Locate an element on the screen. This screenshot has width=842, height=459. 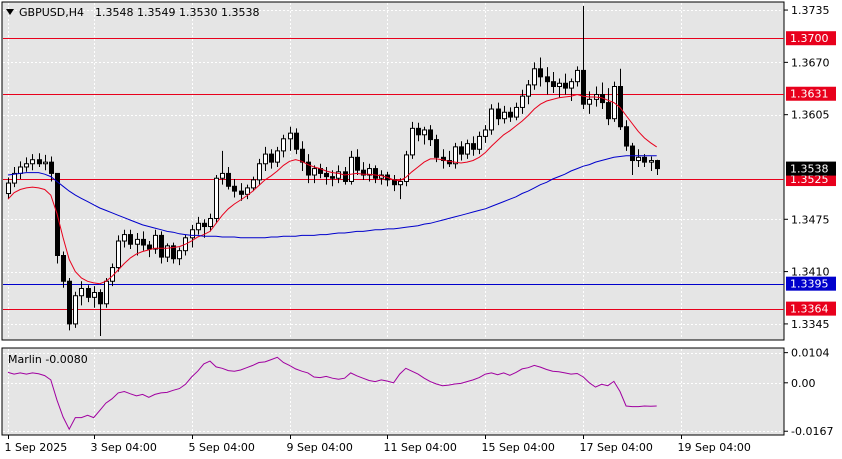
ohlc-values: 1.3548 1.3549 1.3530 1.3538 is located at coordinates (177, 12).